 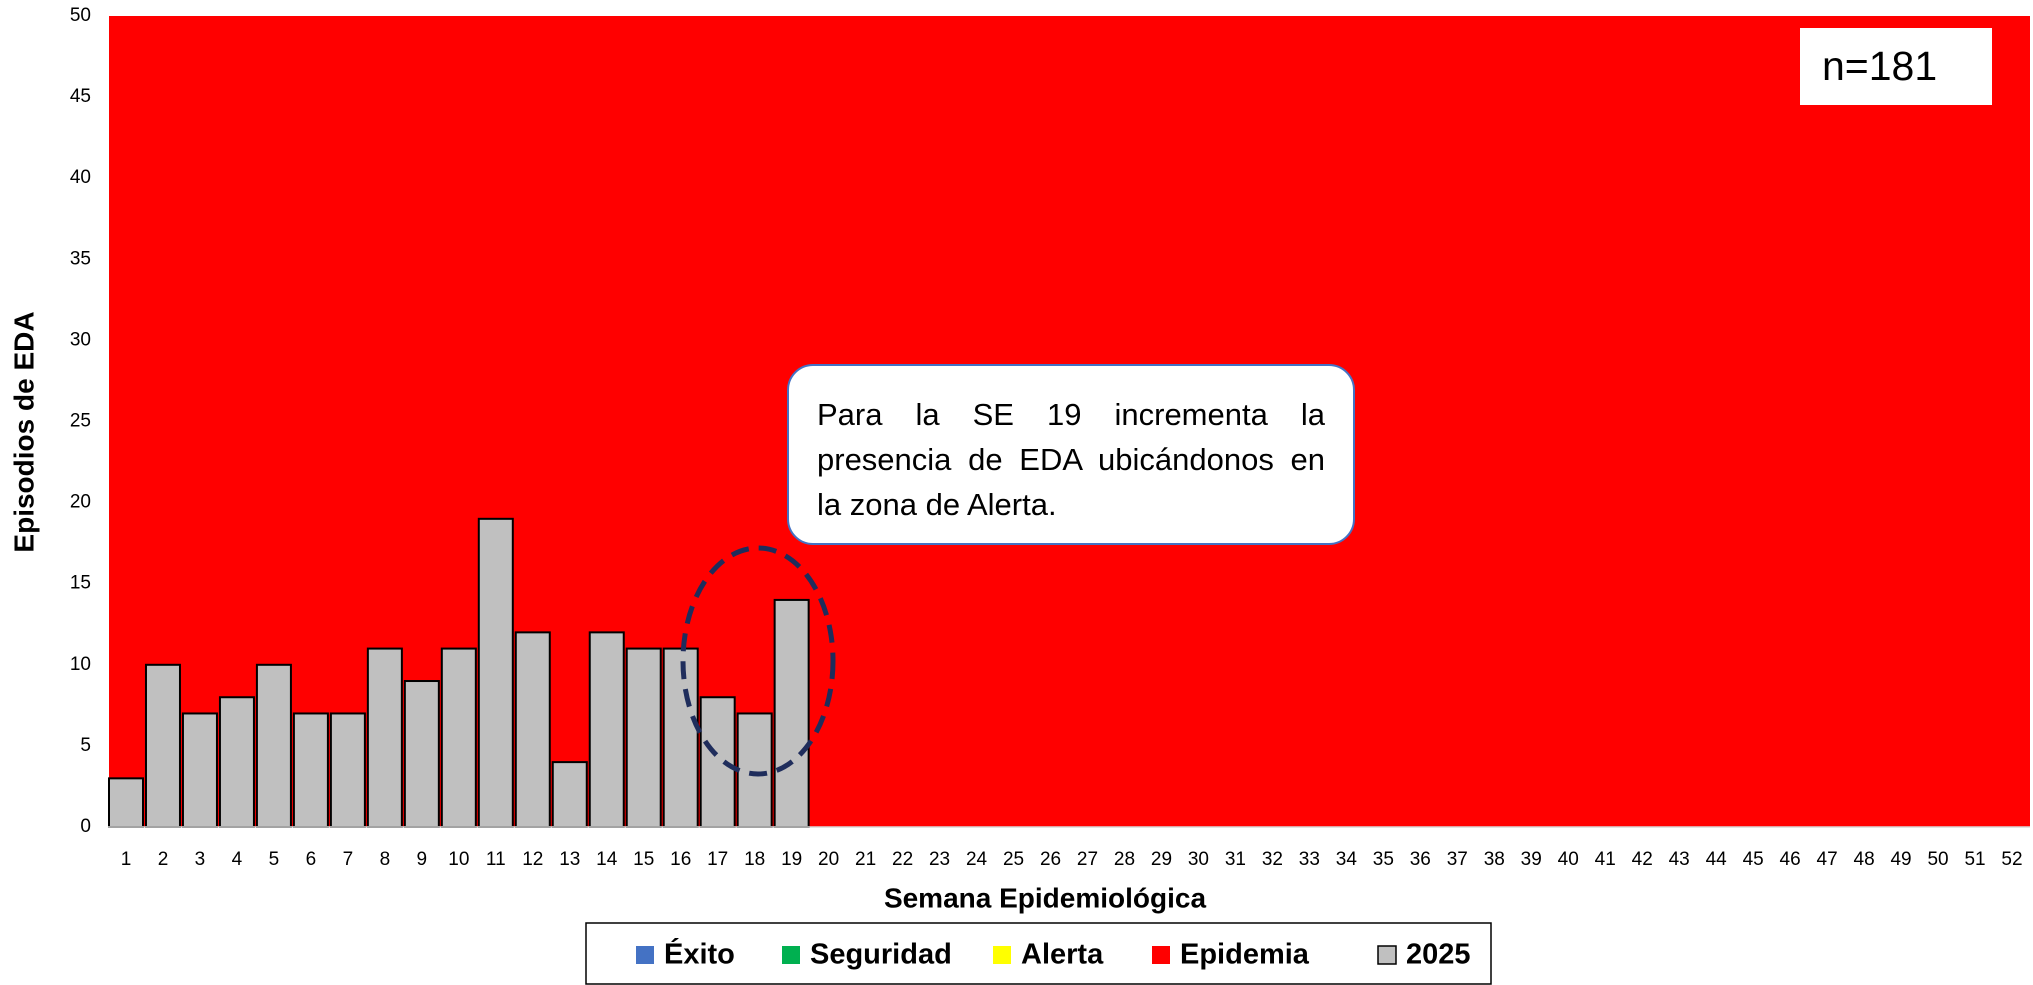 I want to click on legend: Éxito Seguridad Alerta Epidemia 2025, so click(x=1053, y=954).